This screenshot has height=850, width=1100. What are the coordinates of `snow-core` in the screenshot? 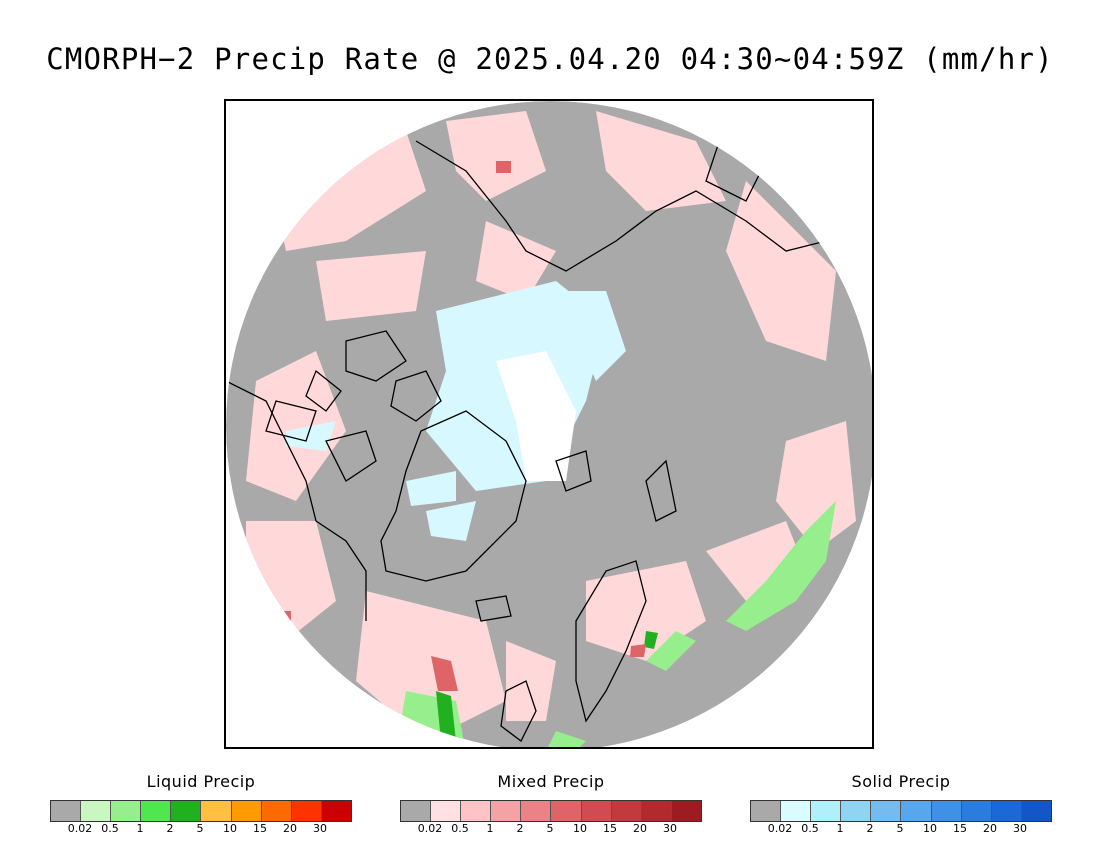 It's located at (536, 416).